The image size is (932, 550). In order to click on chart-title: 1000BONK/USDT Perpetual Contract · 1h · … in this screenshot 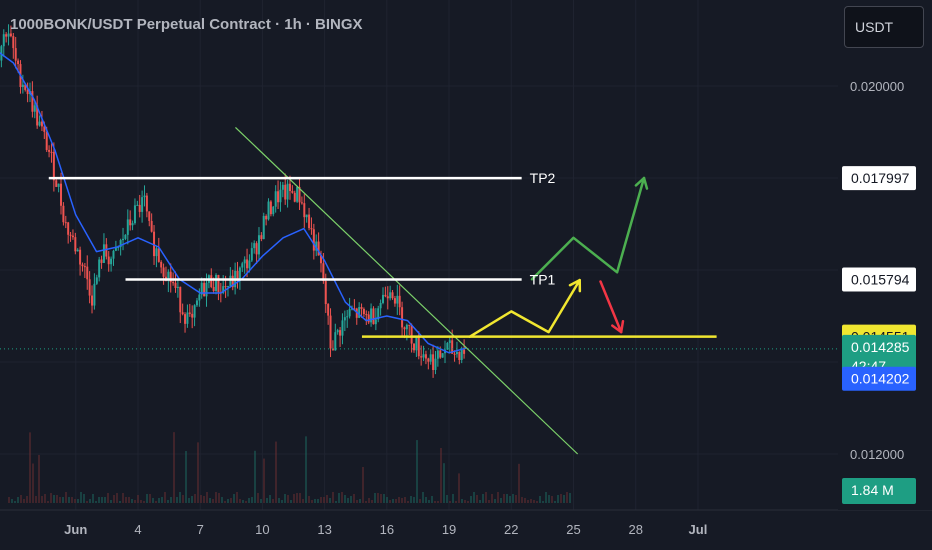, I will do `click(186, 24)`.